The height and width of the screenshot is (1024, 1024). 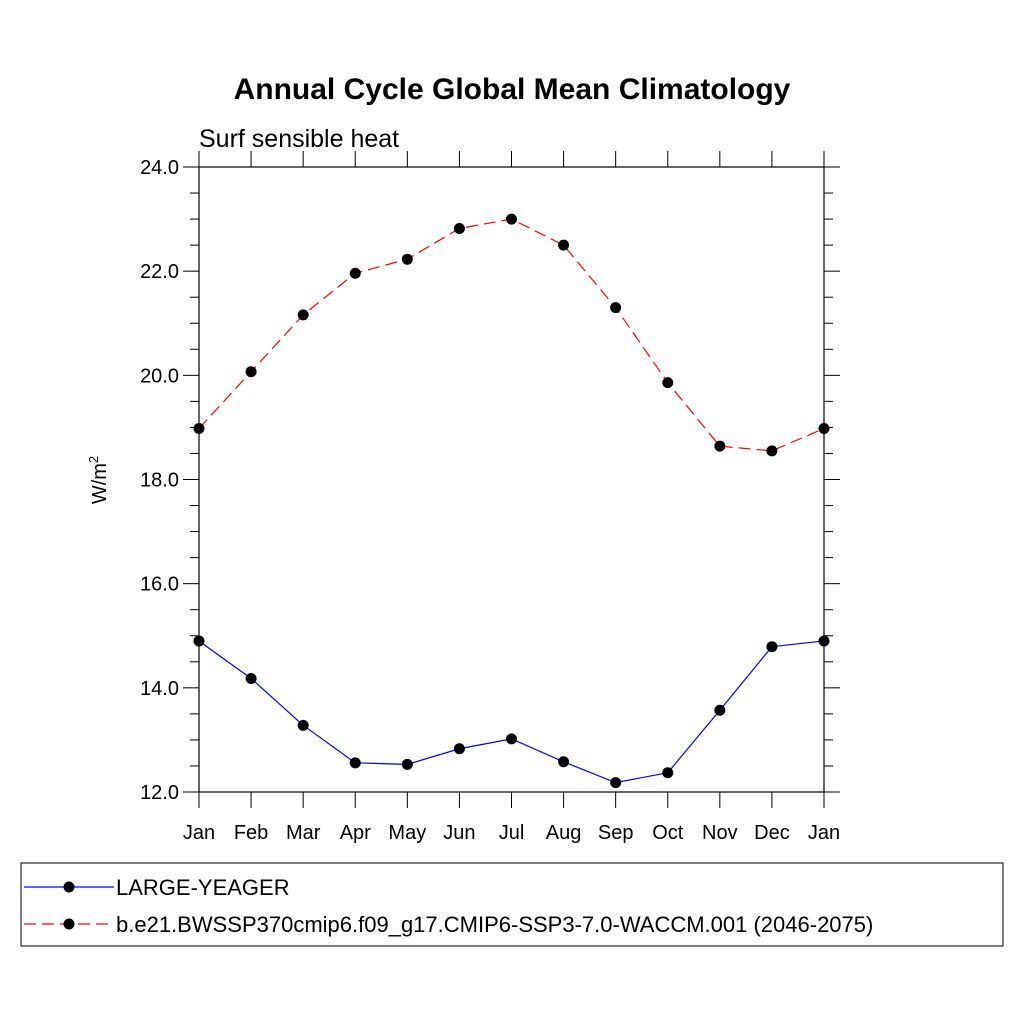 What do you see at coordinates (303, 833) in the screenshot?
I see `x-tick-label: Mar` at bounding box center [303, 833].